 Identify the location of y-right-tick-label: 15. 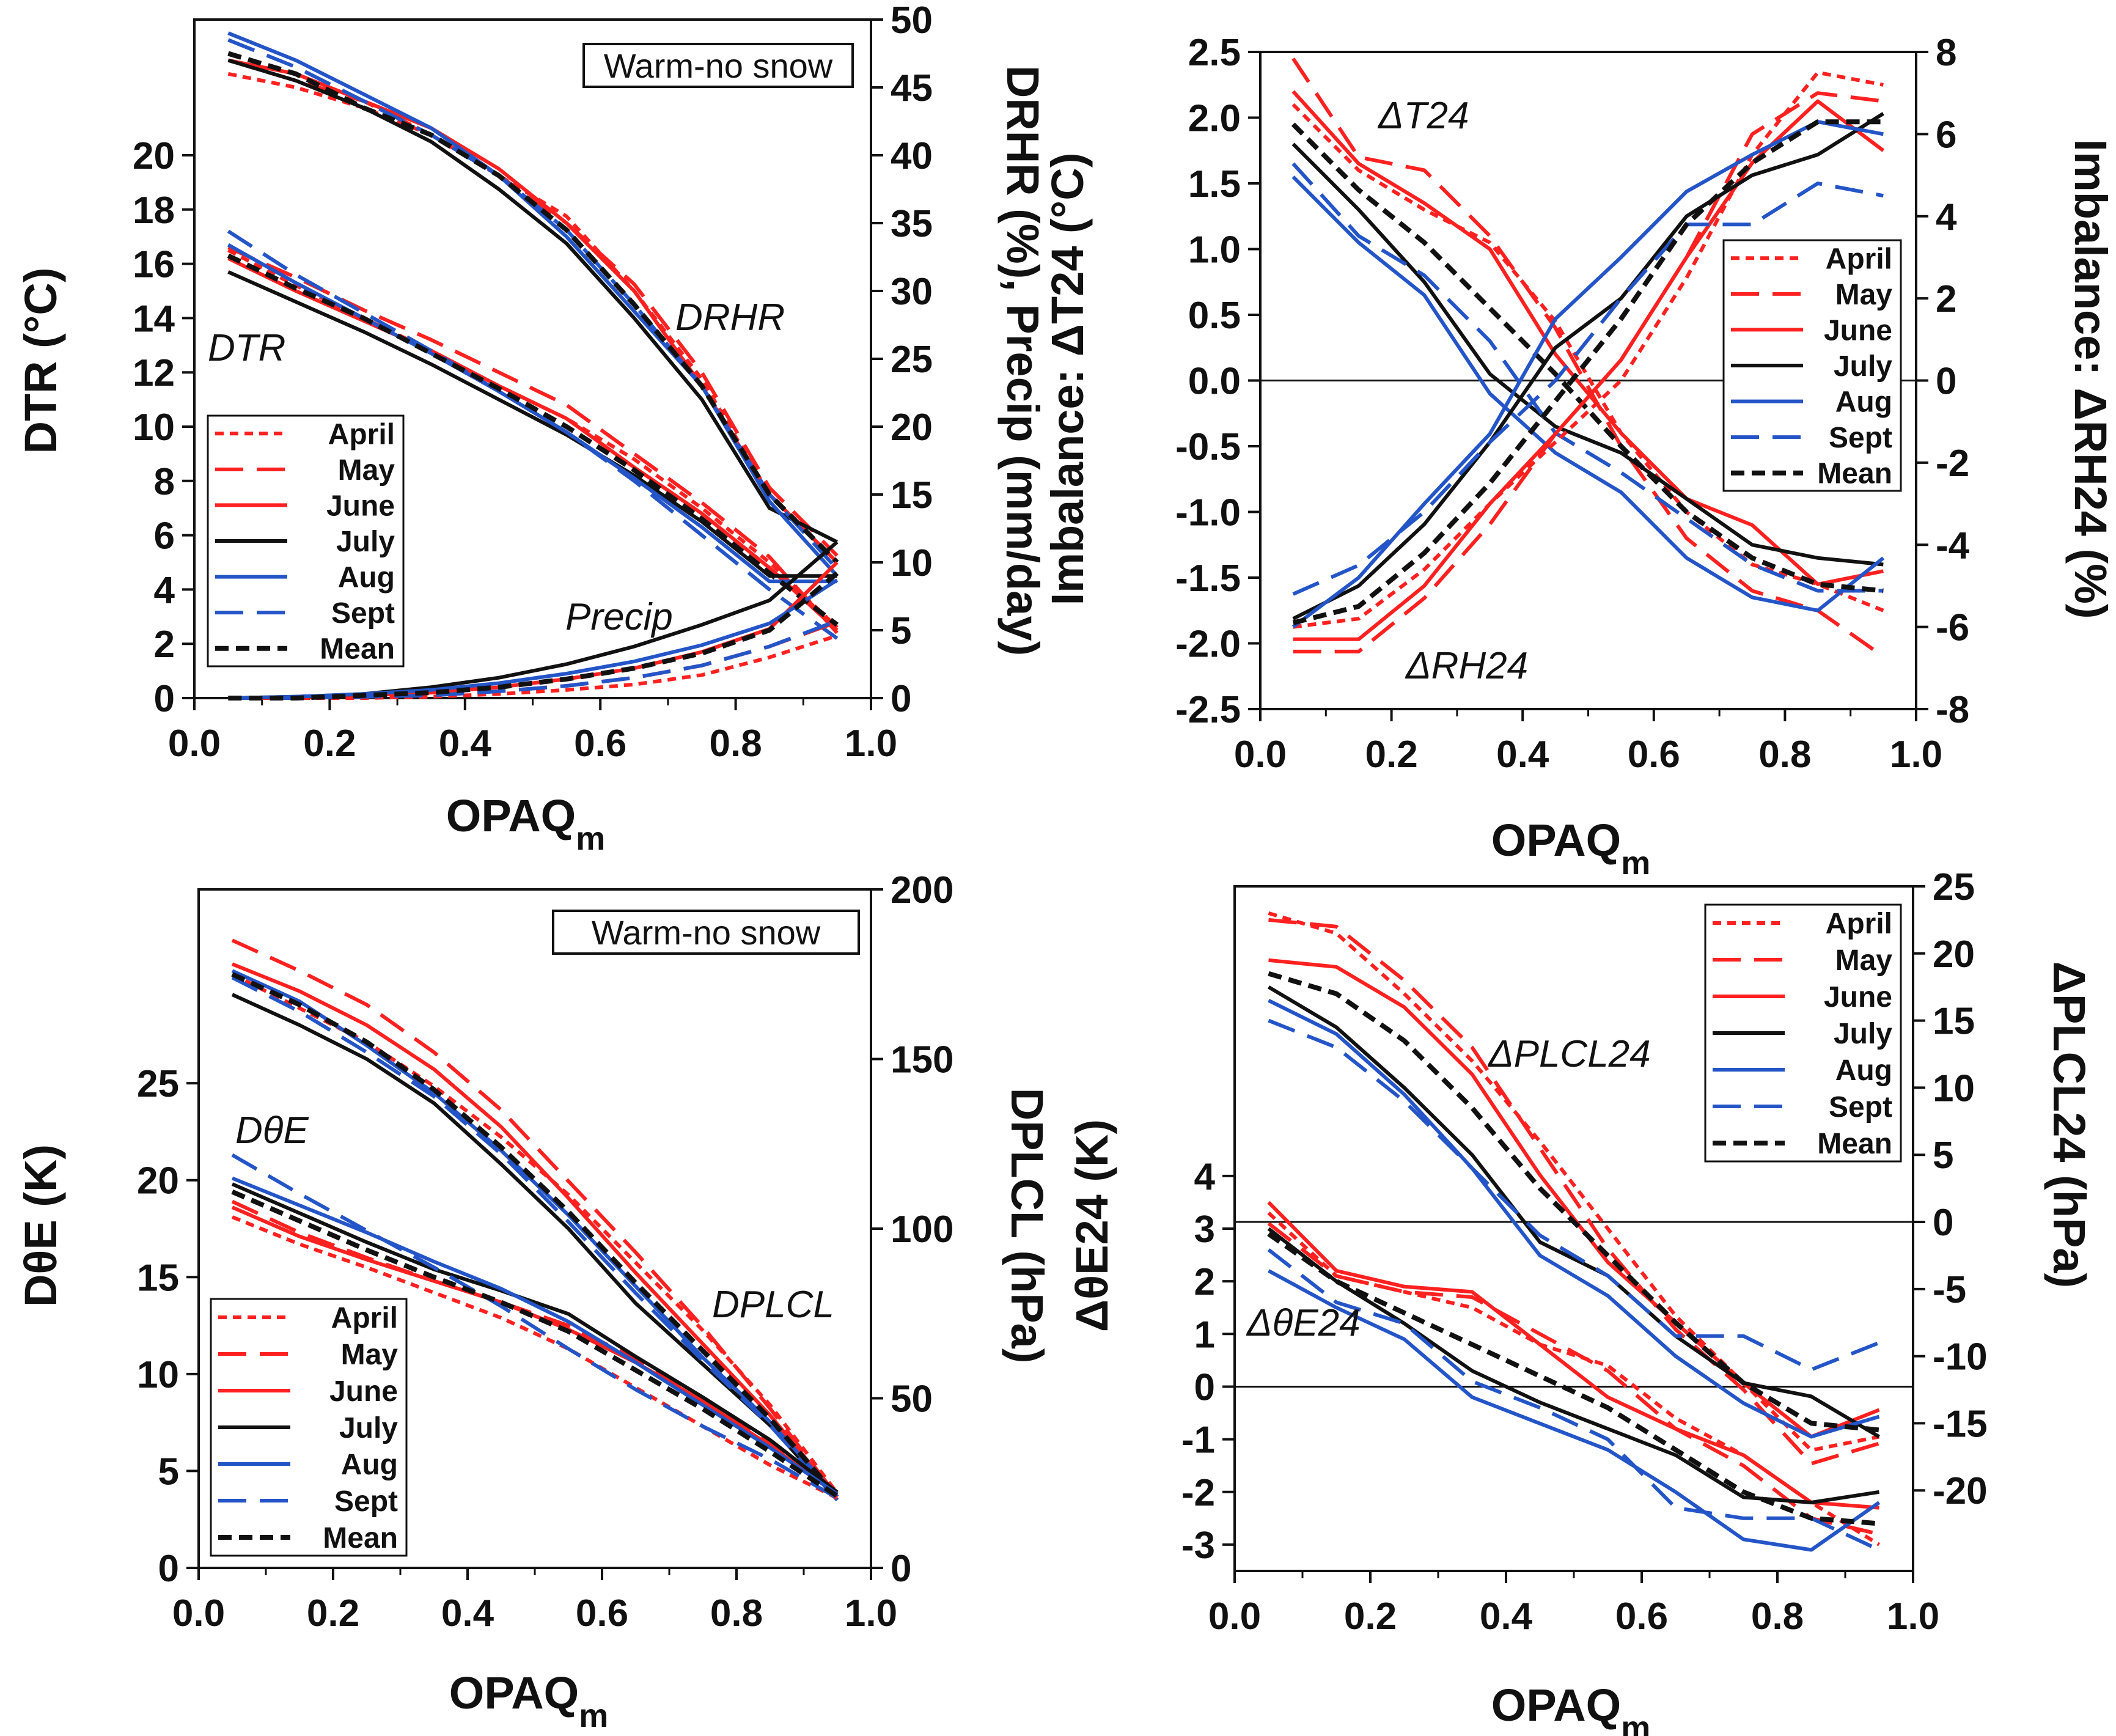
(912, 495).